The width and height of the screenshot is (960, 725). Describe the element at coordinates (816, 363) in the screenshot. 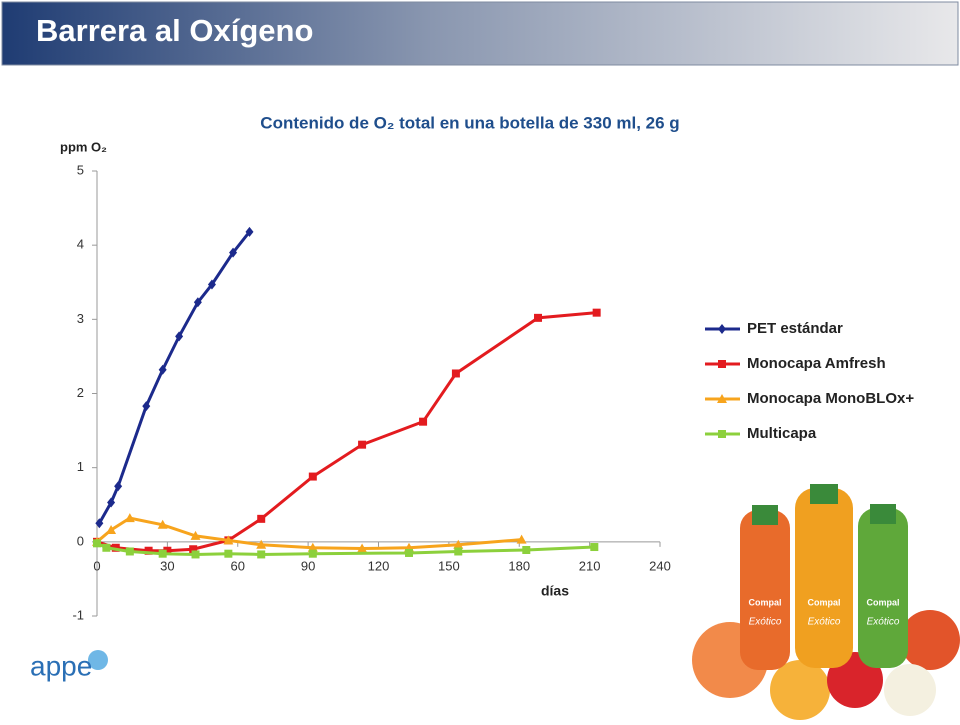

I see `legend-label: Monocapa Amfresh` at that location.